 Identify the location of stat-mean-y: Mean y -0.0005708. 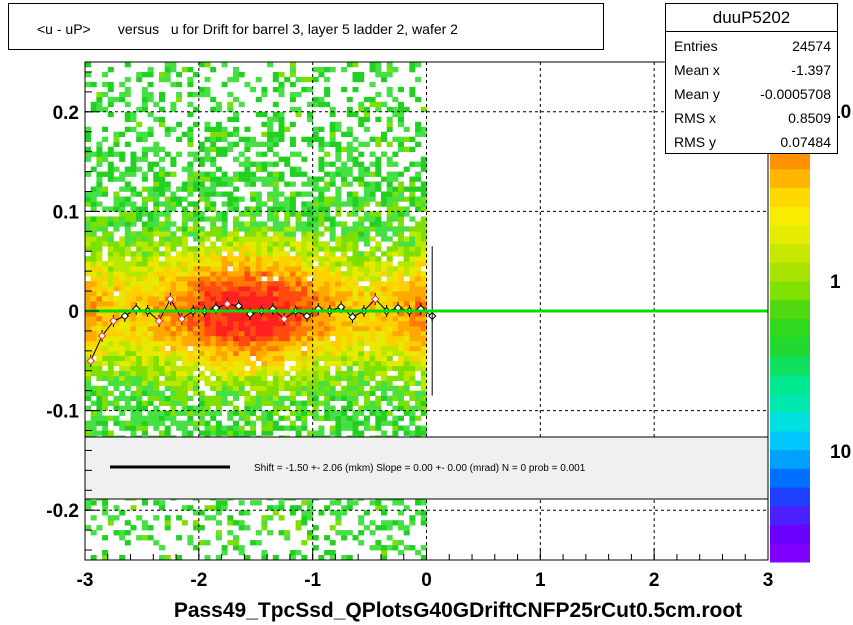
(751, 95).